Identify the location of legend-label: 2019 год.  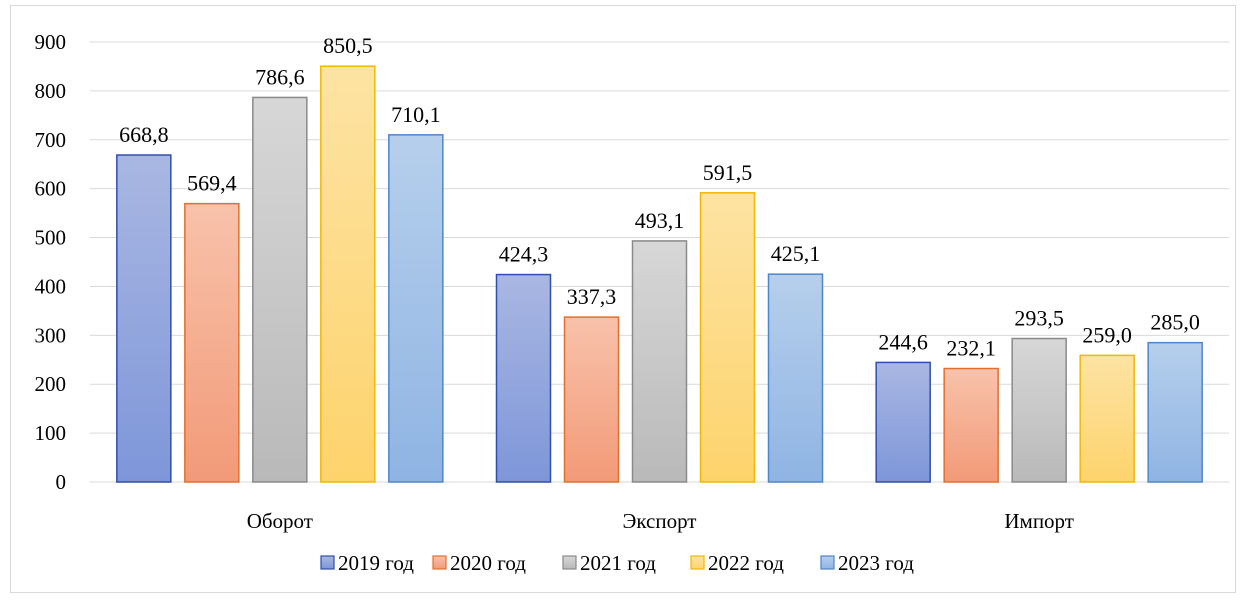
(376, 563).